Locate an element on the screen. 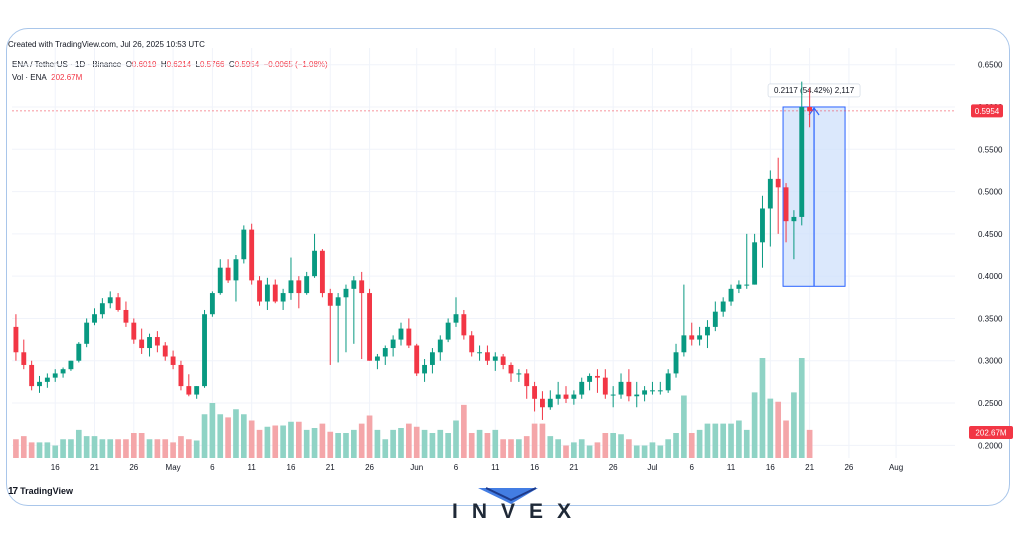 This screenshot has width=1024, height=538. volume-label: Vol · ENA is located at coordinates (29, 77).